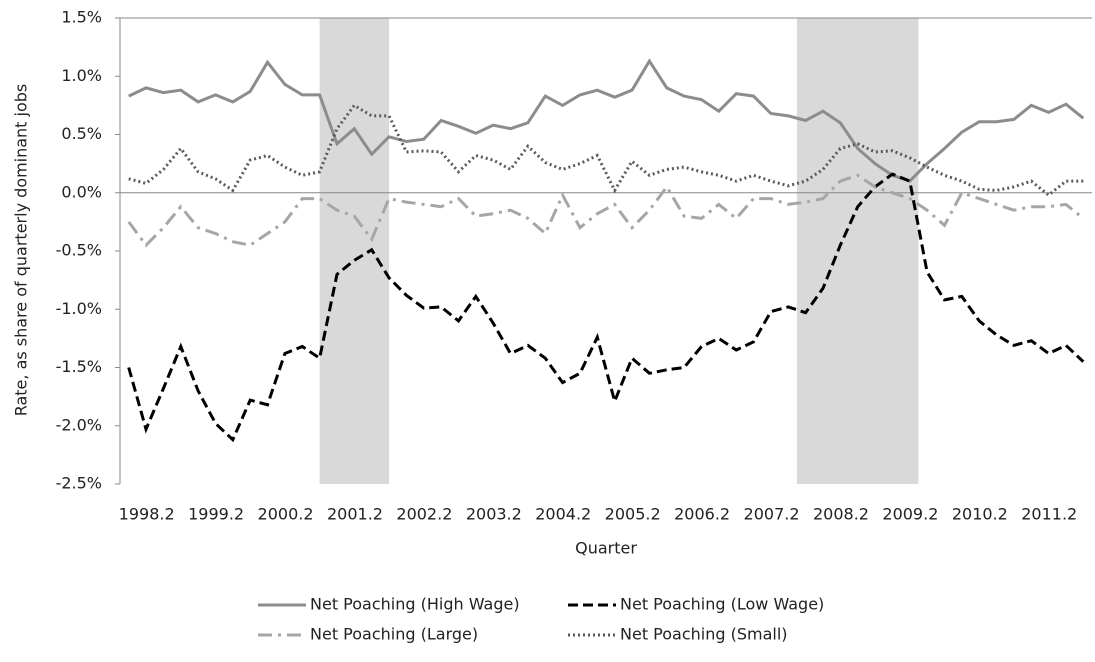 The image size is (1095, 662). What do you see at coordinates (81, 17) in the screenshot?
I see `y-tick-label: 1.5%` at bounding box center [81, 17].